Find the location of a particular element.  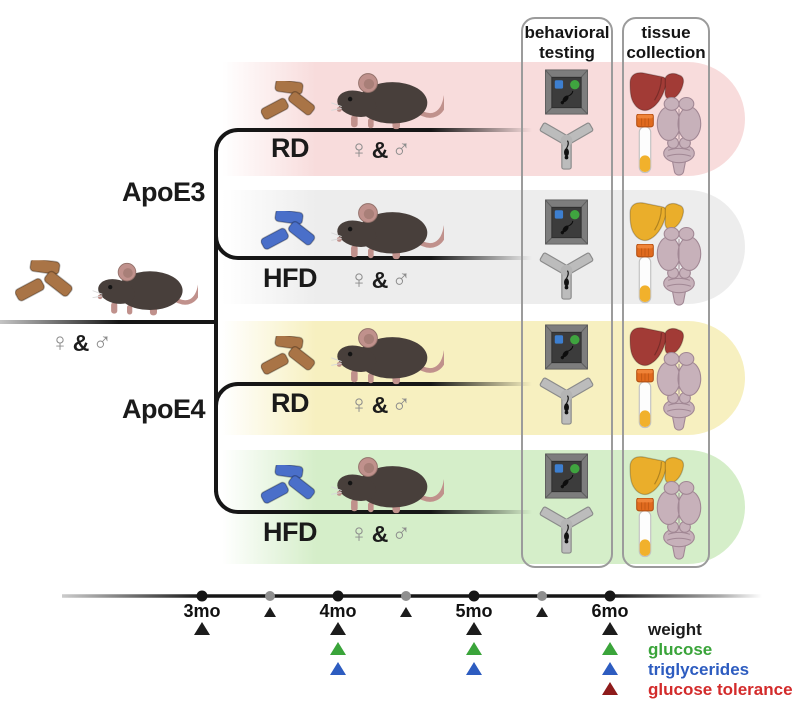

timeline-halfmonth-dots is located at coordinates (406, 596).